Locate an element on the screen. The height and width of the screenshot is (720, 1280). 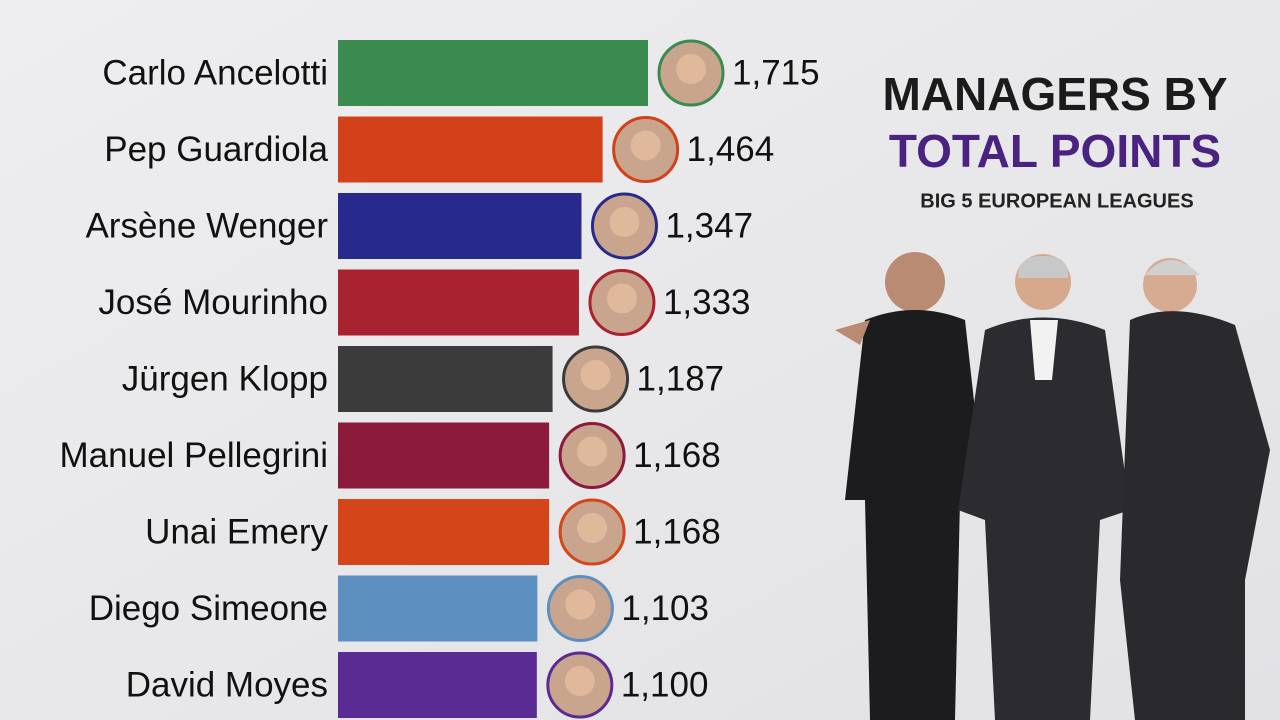
value-label: 1,333 is located at coordinates (707, 302).